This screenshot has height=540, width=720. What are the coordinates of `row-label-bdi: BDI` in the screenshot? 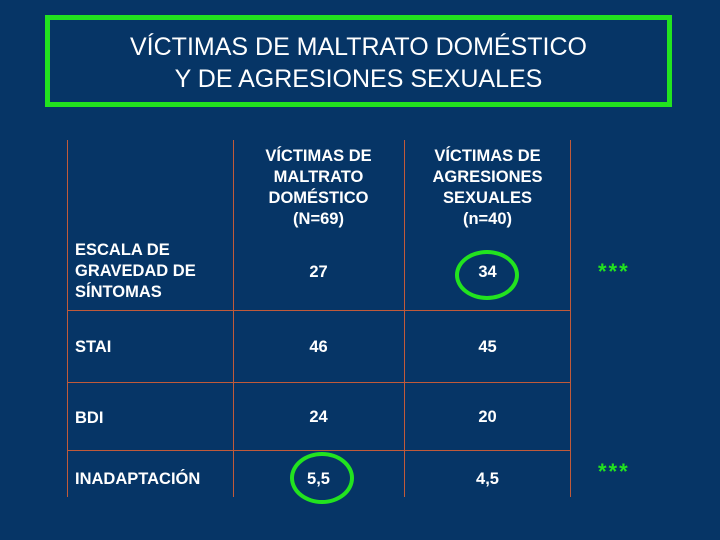 It's located at (89, 418).